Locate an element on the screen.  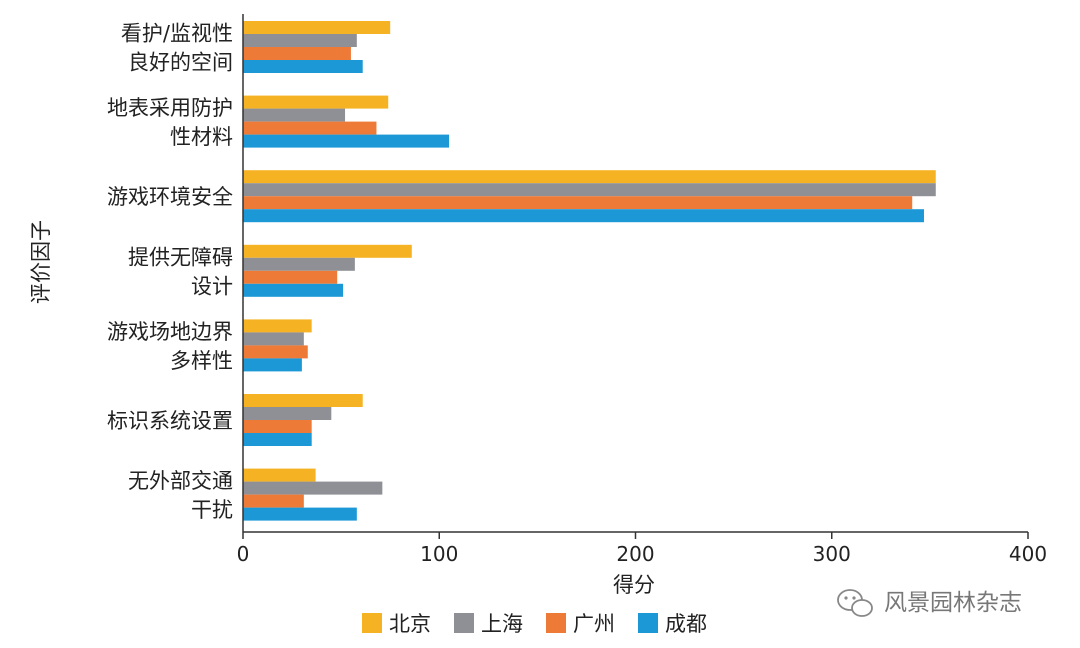
watermark-text: 风景园林杂志 is located at coordinates (953, 603).